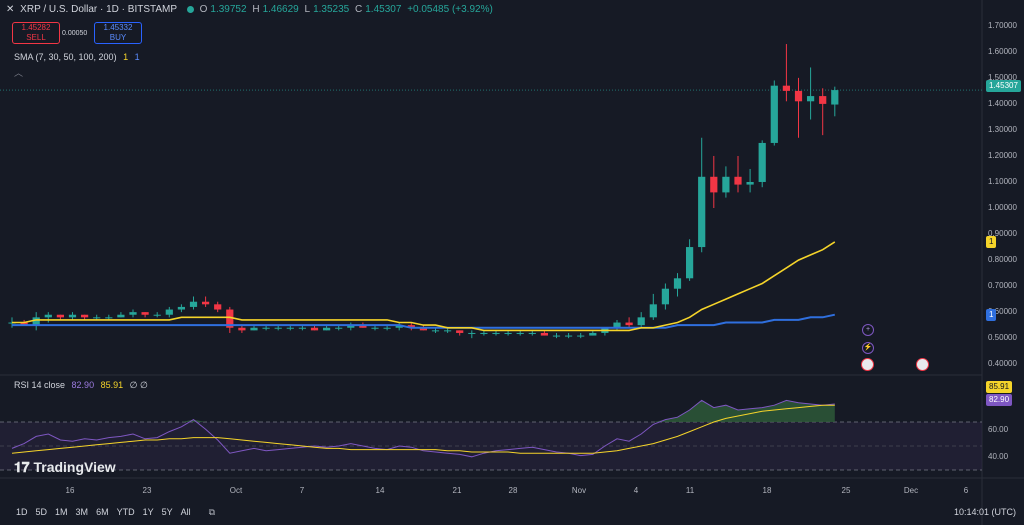 This screenshot has height=525, width=1024. Describe the element at coordinates (868, 330) in the screenshot. I see `add-icon: +` at that location.